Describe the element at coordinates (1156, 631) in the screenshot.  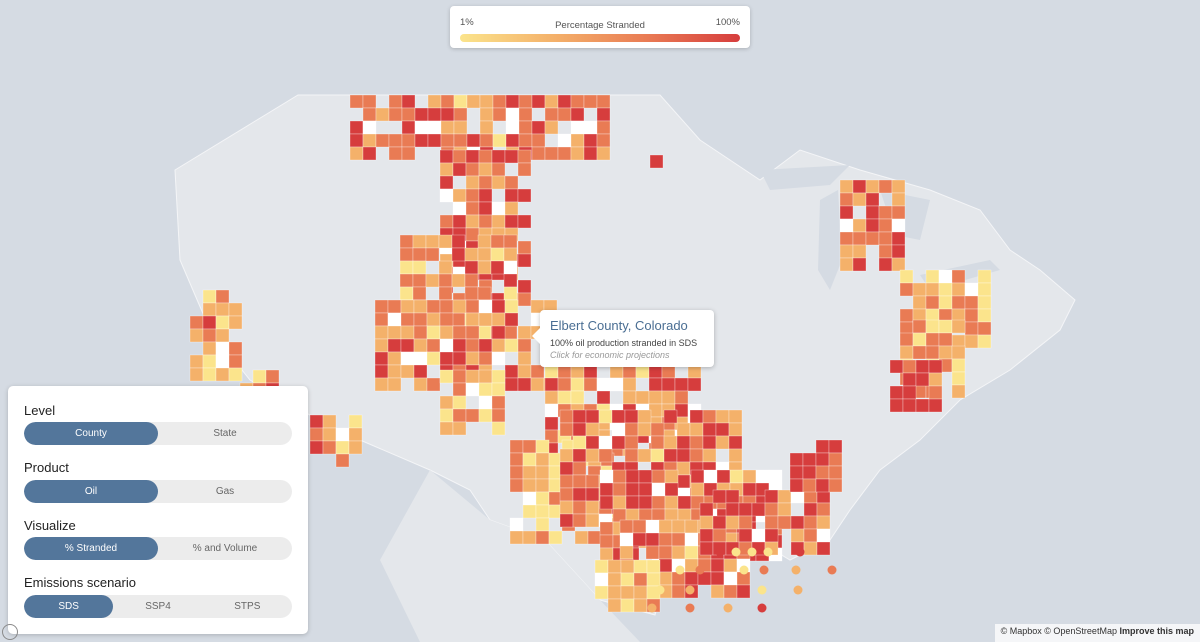
I see `improve-map-link: Improve this map` at that location.